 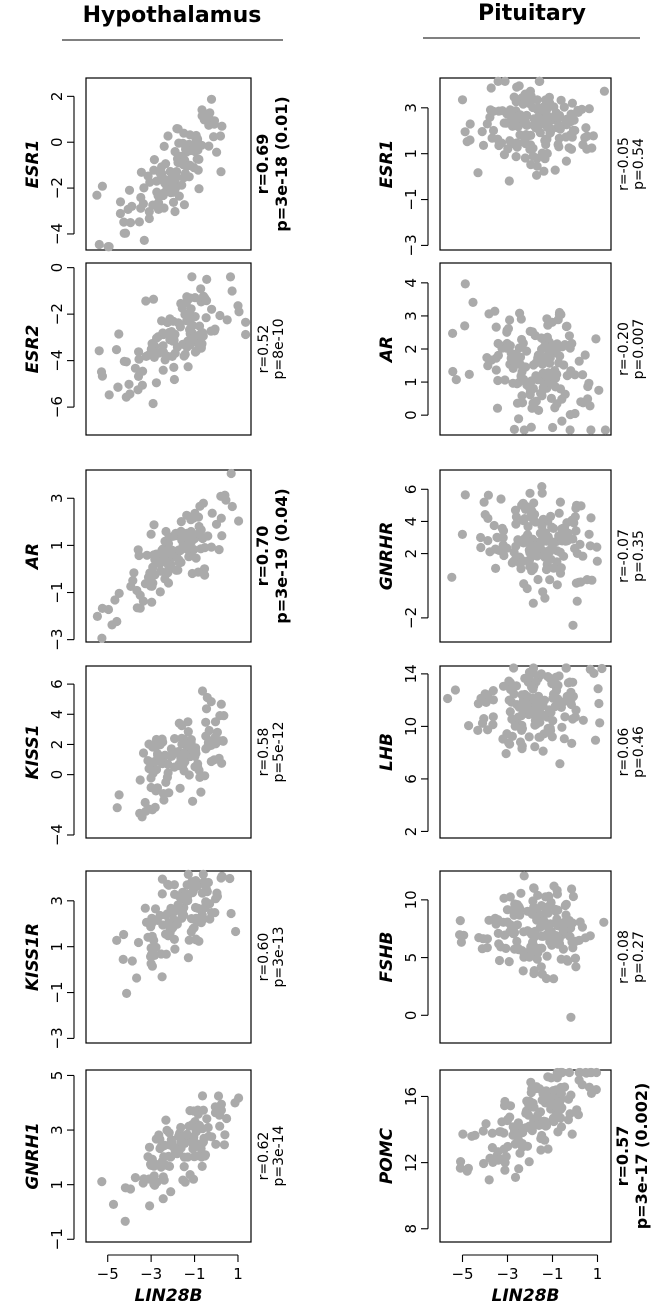 What do you see at coordinates (168, 349) in the screenshot?
I see `plot-frame` at bounding box center [168, 349].